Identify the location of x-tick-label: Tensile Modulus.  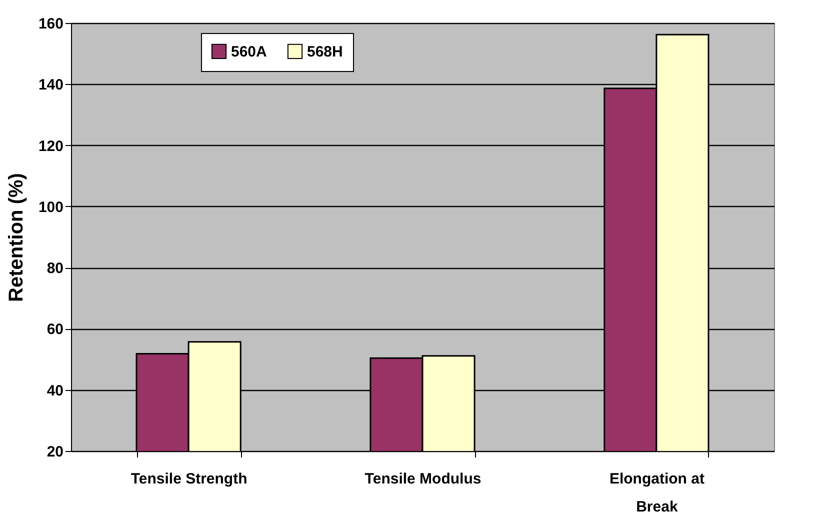
(423, 479).